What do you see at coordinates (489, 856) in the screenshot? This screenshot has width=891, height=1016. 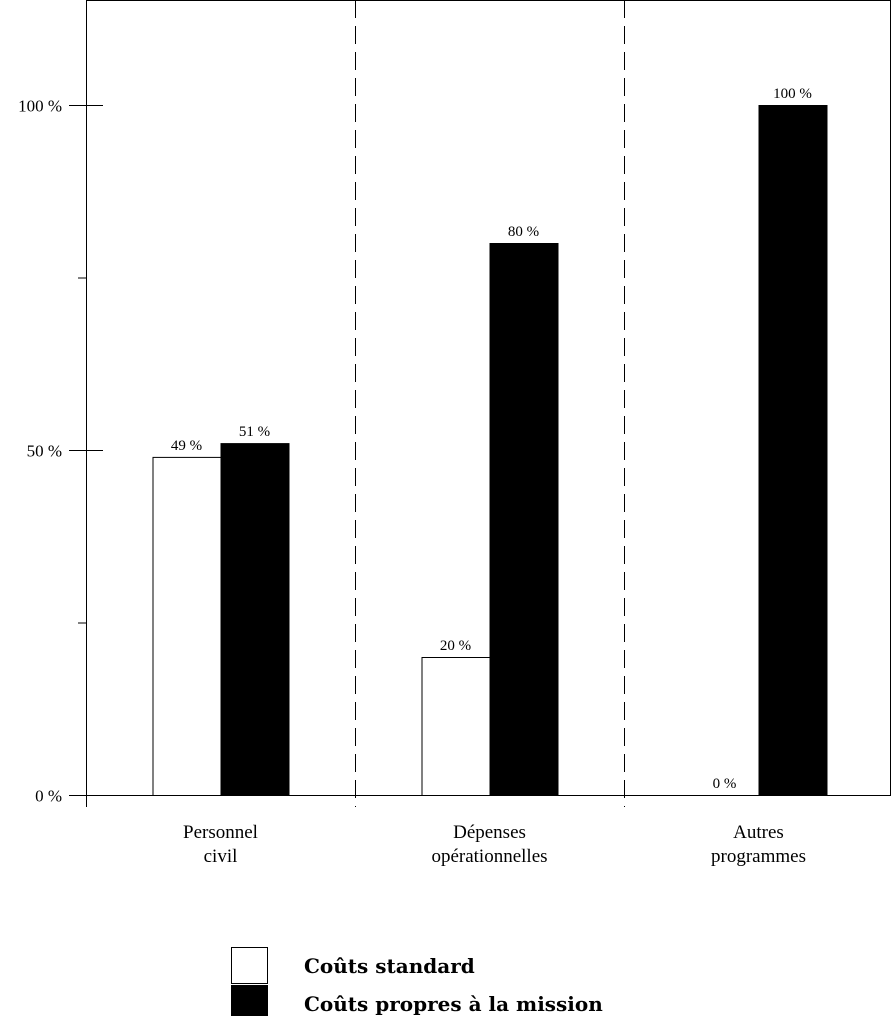 I see `category-label: opérationnelles` at bounding box center [489, 856].